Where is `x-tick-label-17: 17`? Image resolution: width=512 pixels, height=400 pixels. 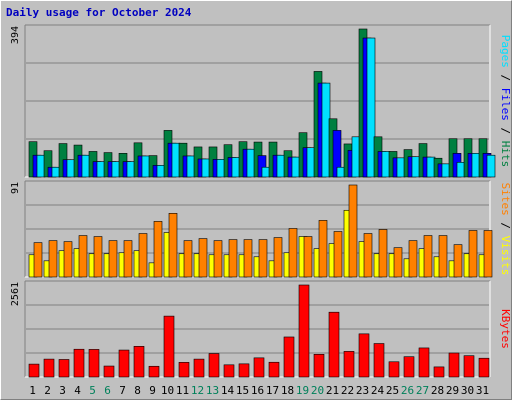 x-tick-label-17: 17 is located at coordinates (272, 390).